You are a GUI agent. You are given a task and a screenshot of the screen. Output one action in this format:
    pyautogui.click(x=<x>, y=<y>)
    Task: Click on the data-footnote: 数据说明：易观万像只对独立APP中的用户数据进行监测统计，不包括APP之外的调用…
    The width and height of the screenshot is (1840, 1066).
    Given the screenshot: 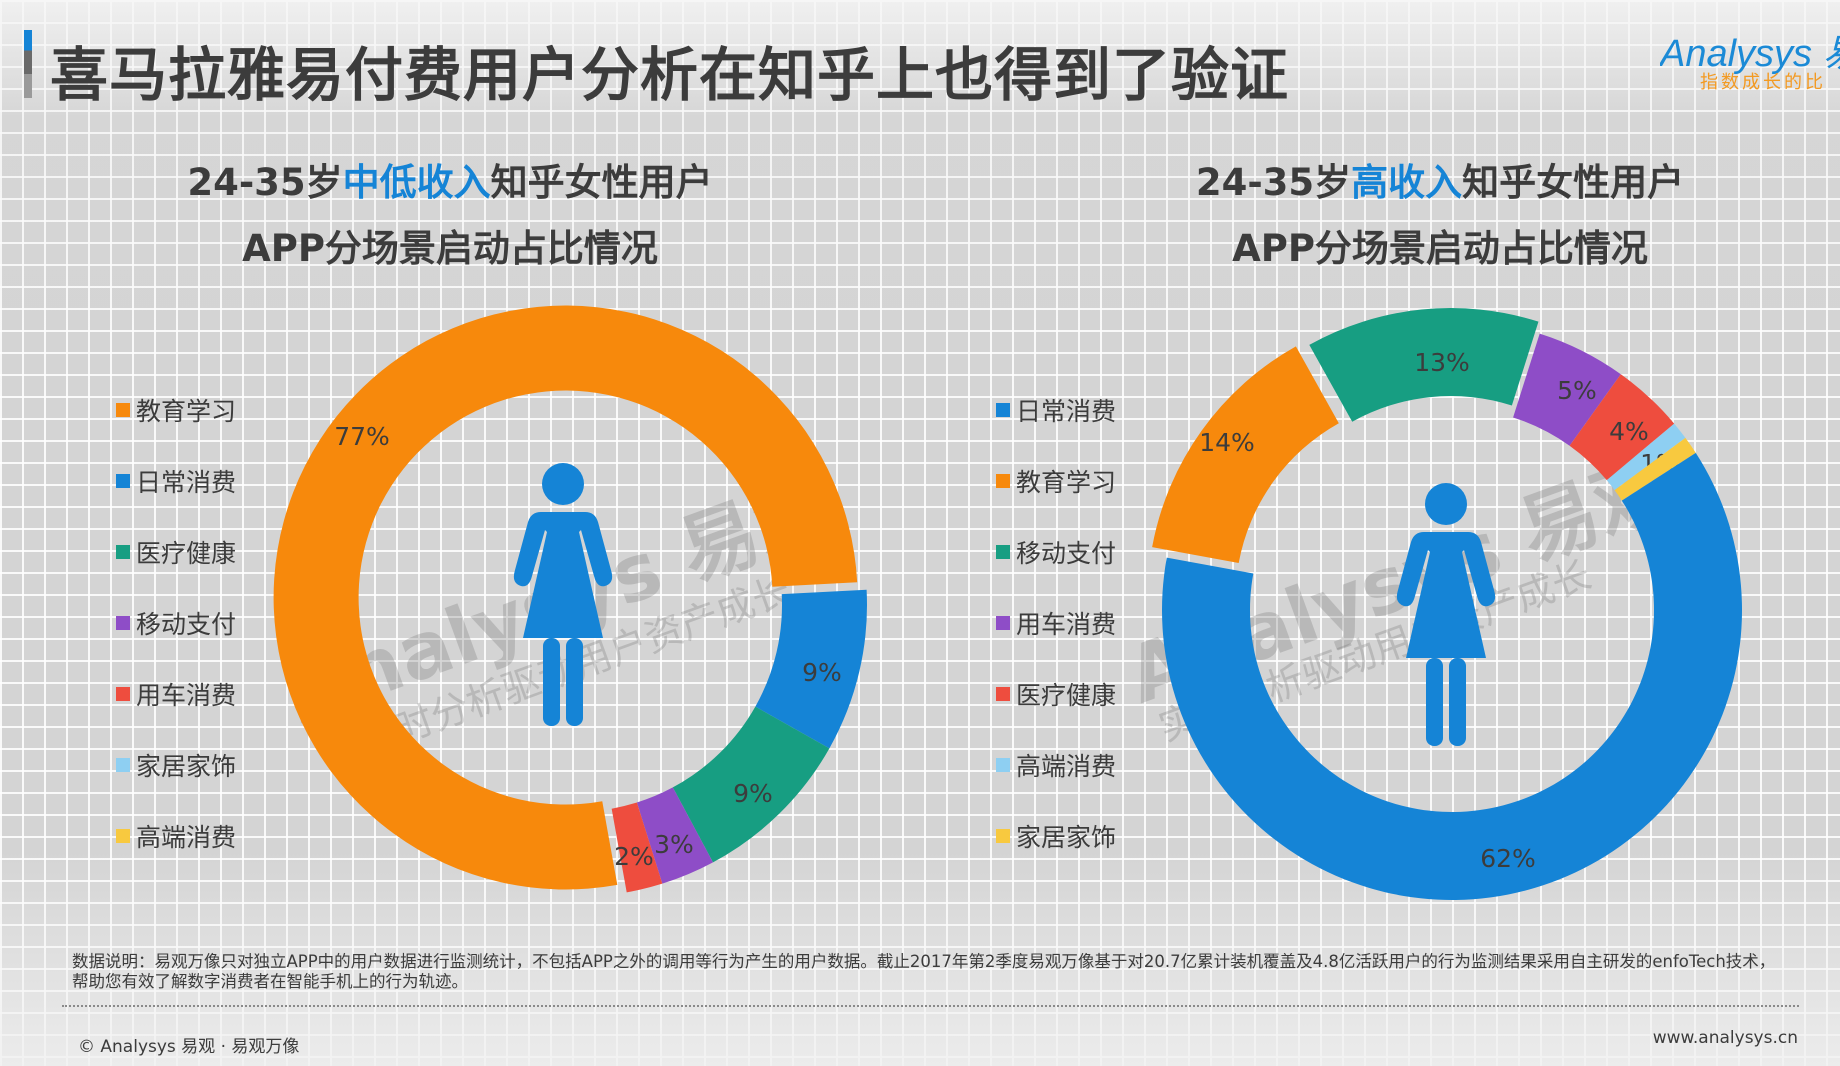 What is the action you would take?
    pyautogui.click(x=924, y=971)
    